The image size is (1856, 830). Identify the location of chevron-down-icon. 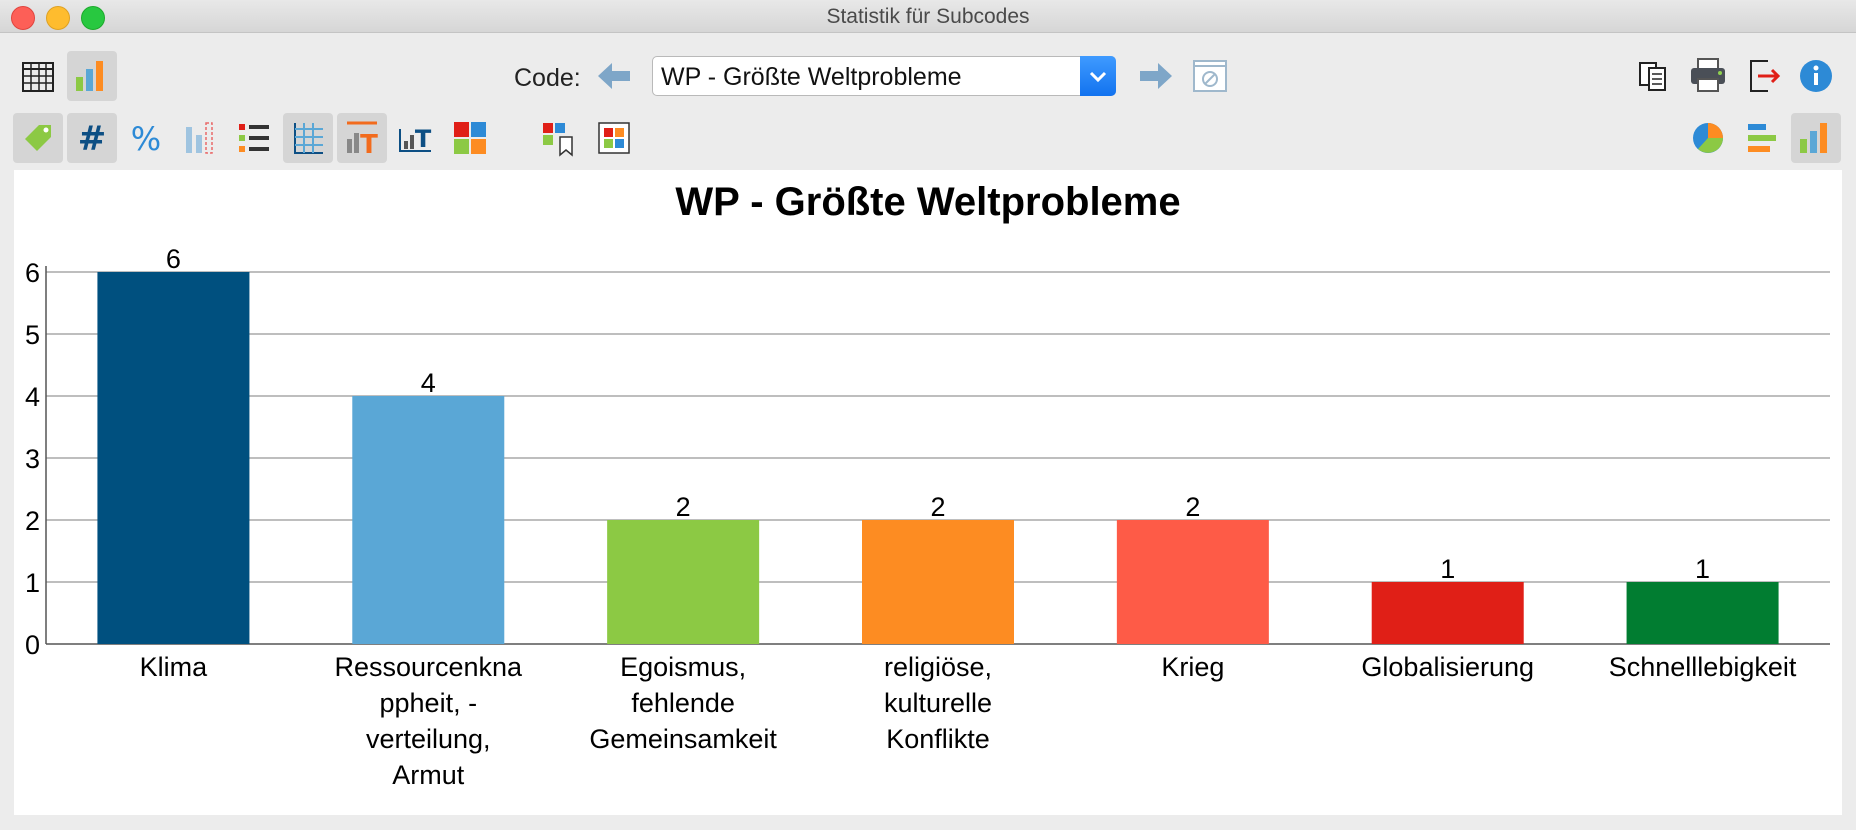
(1098, 76).